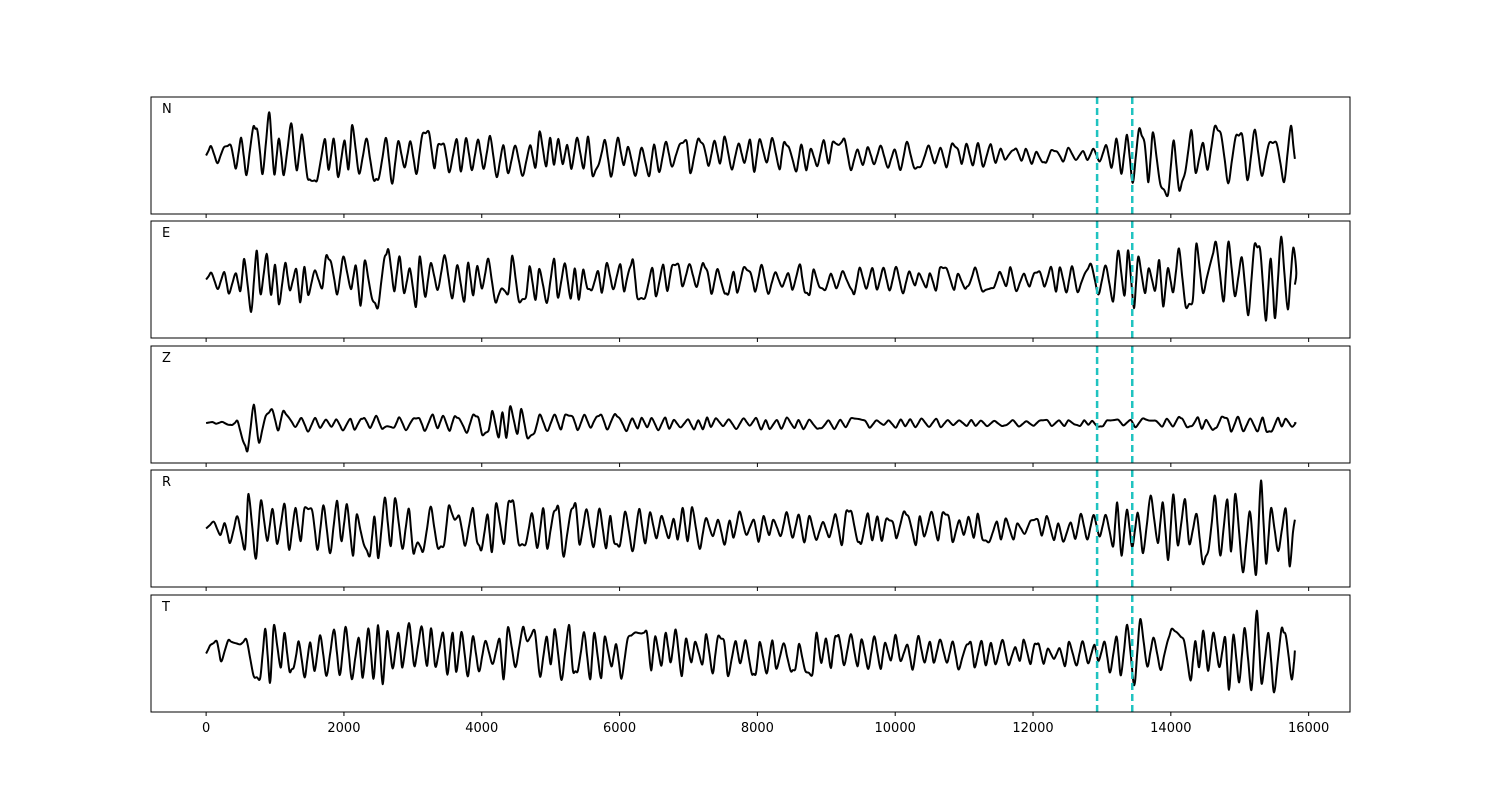 This screenshot has width=1500, height=800. What do you see at coordinates (757, 728) in the screenshot?
I see `x-tick-label: 8000` at bounding box center [757, 728].